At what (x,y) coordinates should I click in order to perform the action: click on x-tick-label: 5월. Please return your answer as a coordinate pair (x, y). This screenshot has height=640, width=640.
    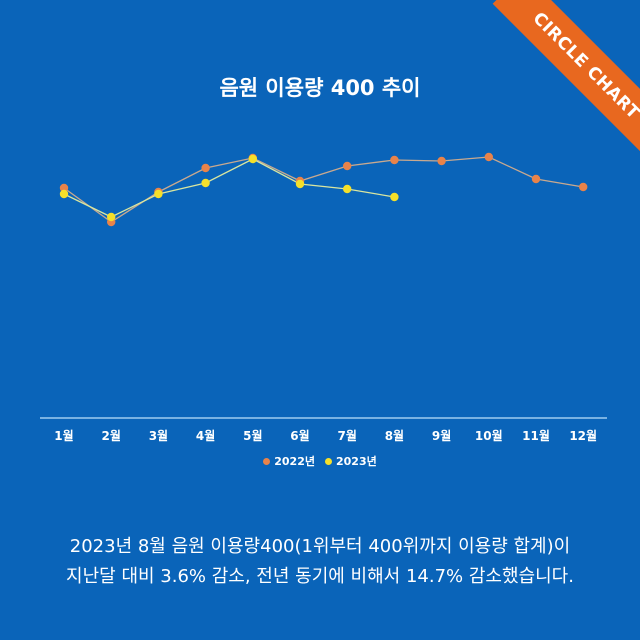
    Looking at the image, I should click on (253, 436).